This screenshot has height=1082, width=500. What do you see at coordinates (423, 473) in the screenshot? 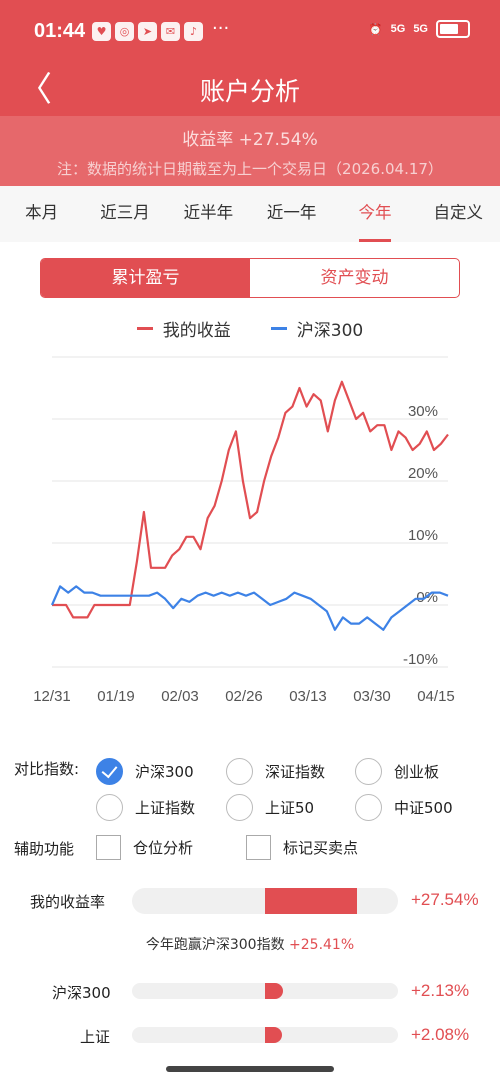
I see `y-tick-label: 20%` at bounding box center [423, 473].